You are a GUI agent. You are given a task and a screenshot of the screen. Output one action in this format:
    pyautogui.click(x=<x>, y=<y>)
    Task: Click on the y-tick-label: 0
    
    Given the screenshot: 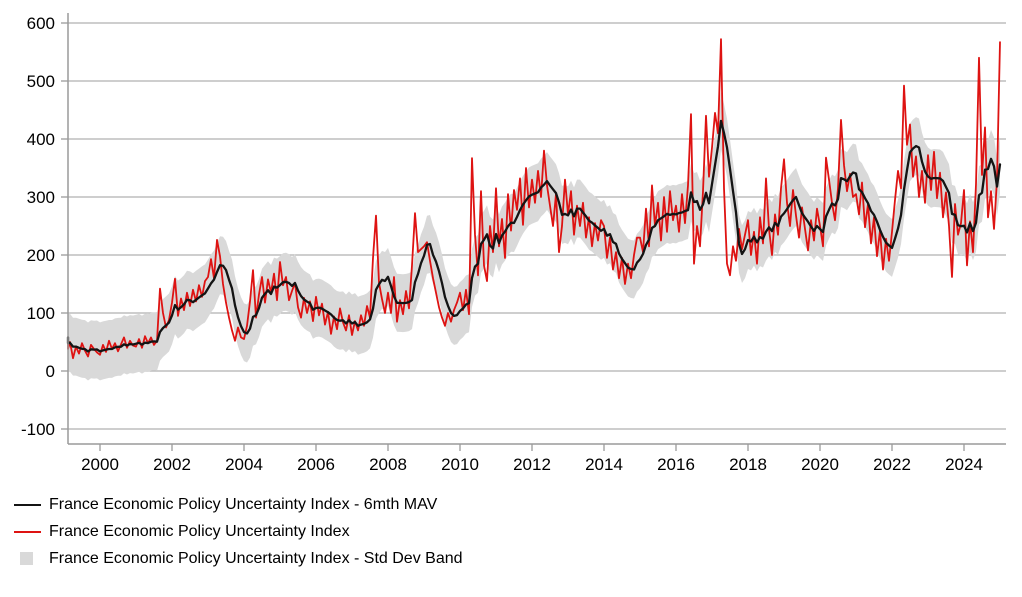 What is the action you would take?
    pyautogui.click(x=50, y=371)
    